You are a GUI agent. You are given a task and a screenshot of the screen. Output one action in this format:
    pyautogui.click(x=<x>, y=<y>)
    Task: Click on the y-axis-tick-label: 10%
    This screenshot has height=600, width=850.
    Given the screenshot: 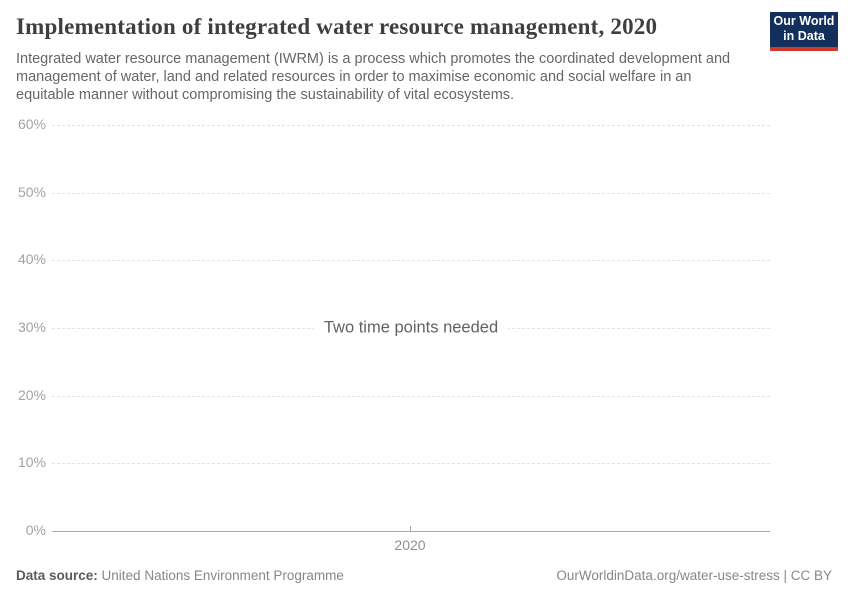 What is the action you would take?
    pyautogui.click(x=31, y=462)
    